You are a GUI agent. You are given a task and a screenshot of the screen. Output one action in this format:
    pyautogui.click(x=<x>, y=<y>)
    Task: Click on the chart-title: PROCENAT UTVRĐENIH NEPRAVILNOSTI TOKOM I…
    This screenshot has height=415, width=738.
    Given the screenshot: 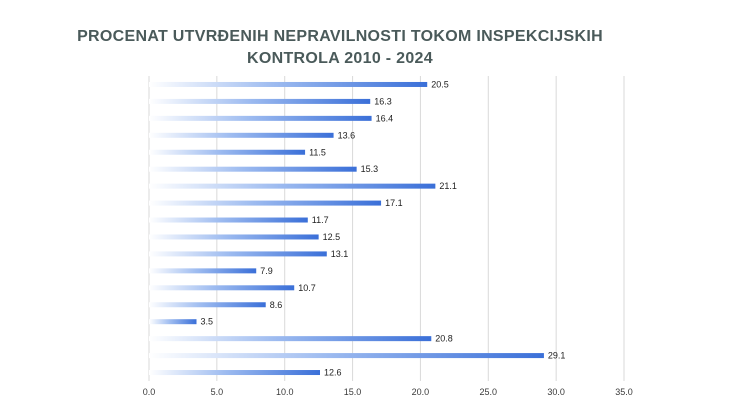 What is the action you would take?
    pyautogui.click(x=340, y=48)
    